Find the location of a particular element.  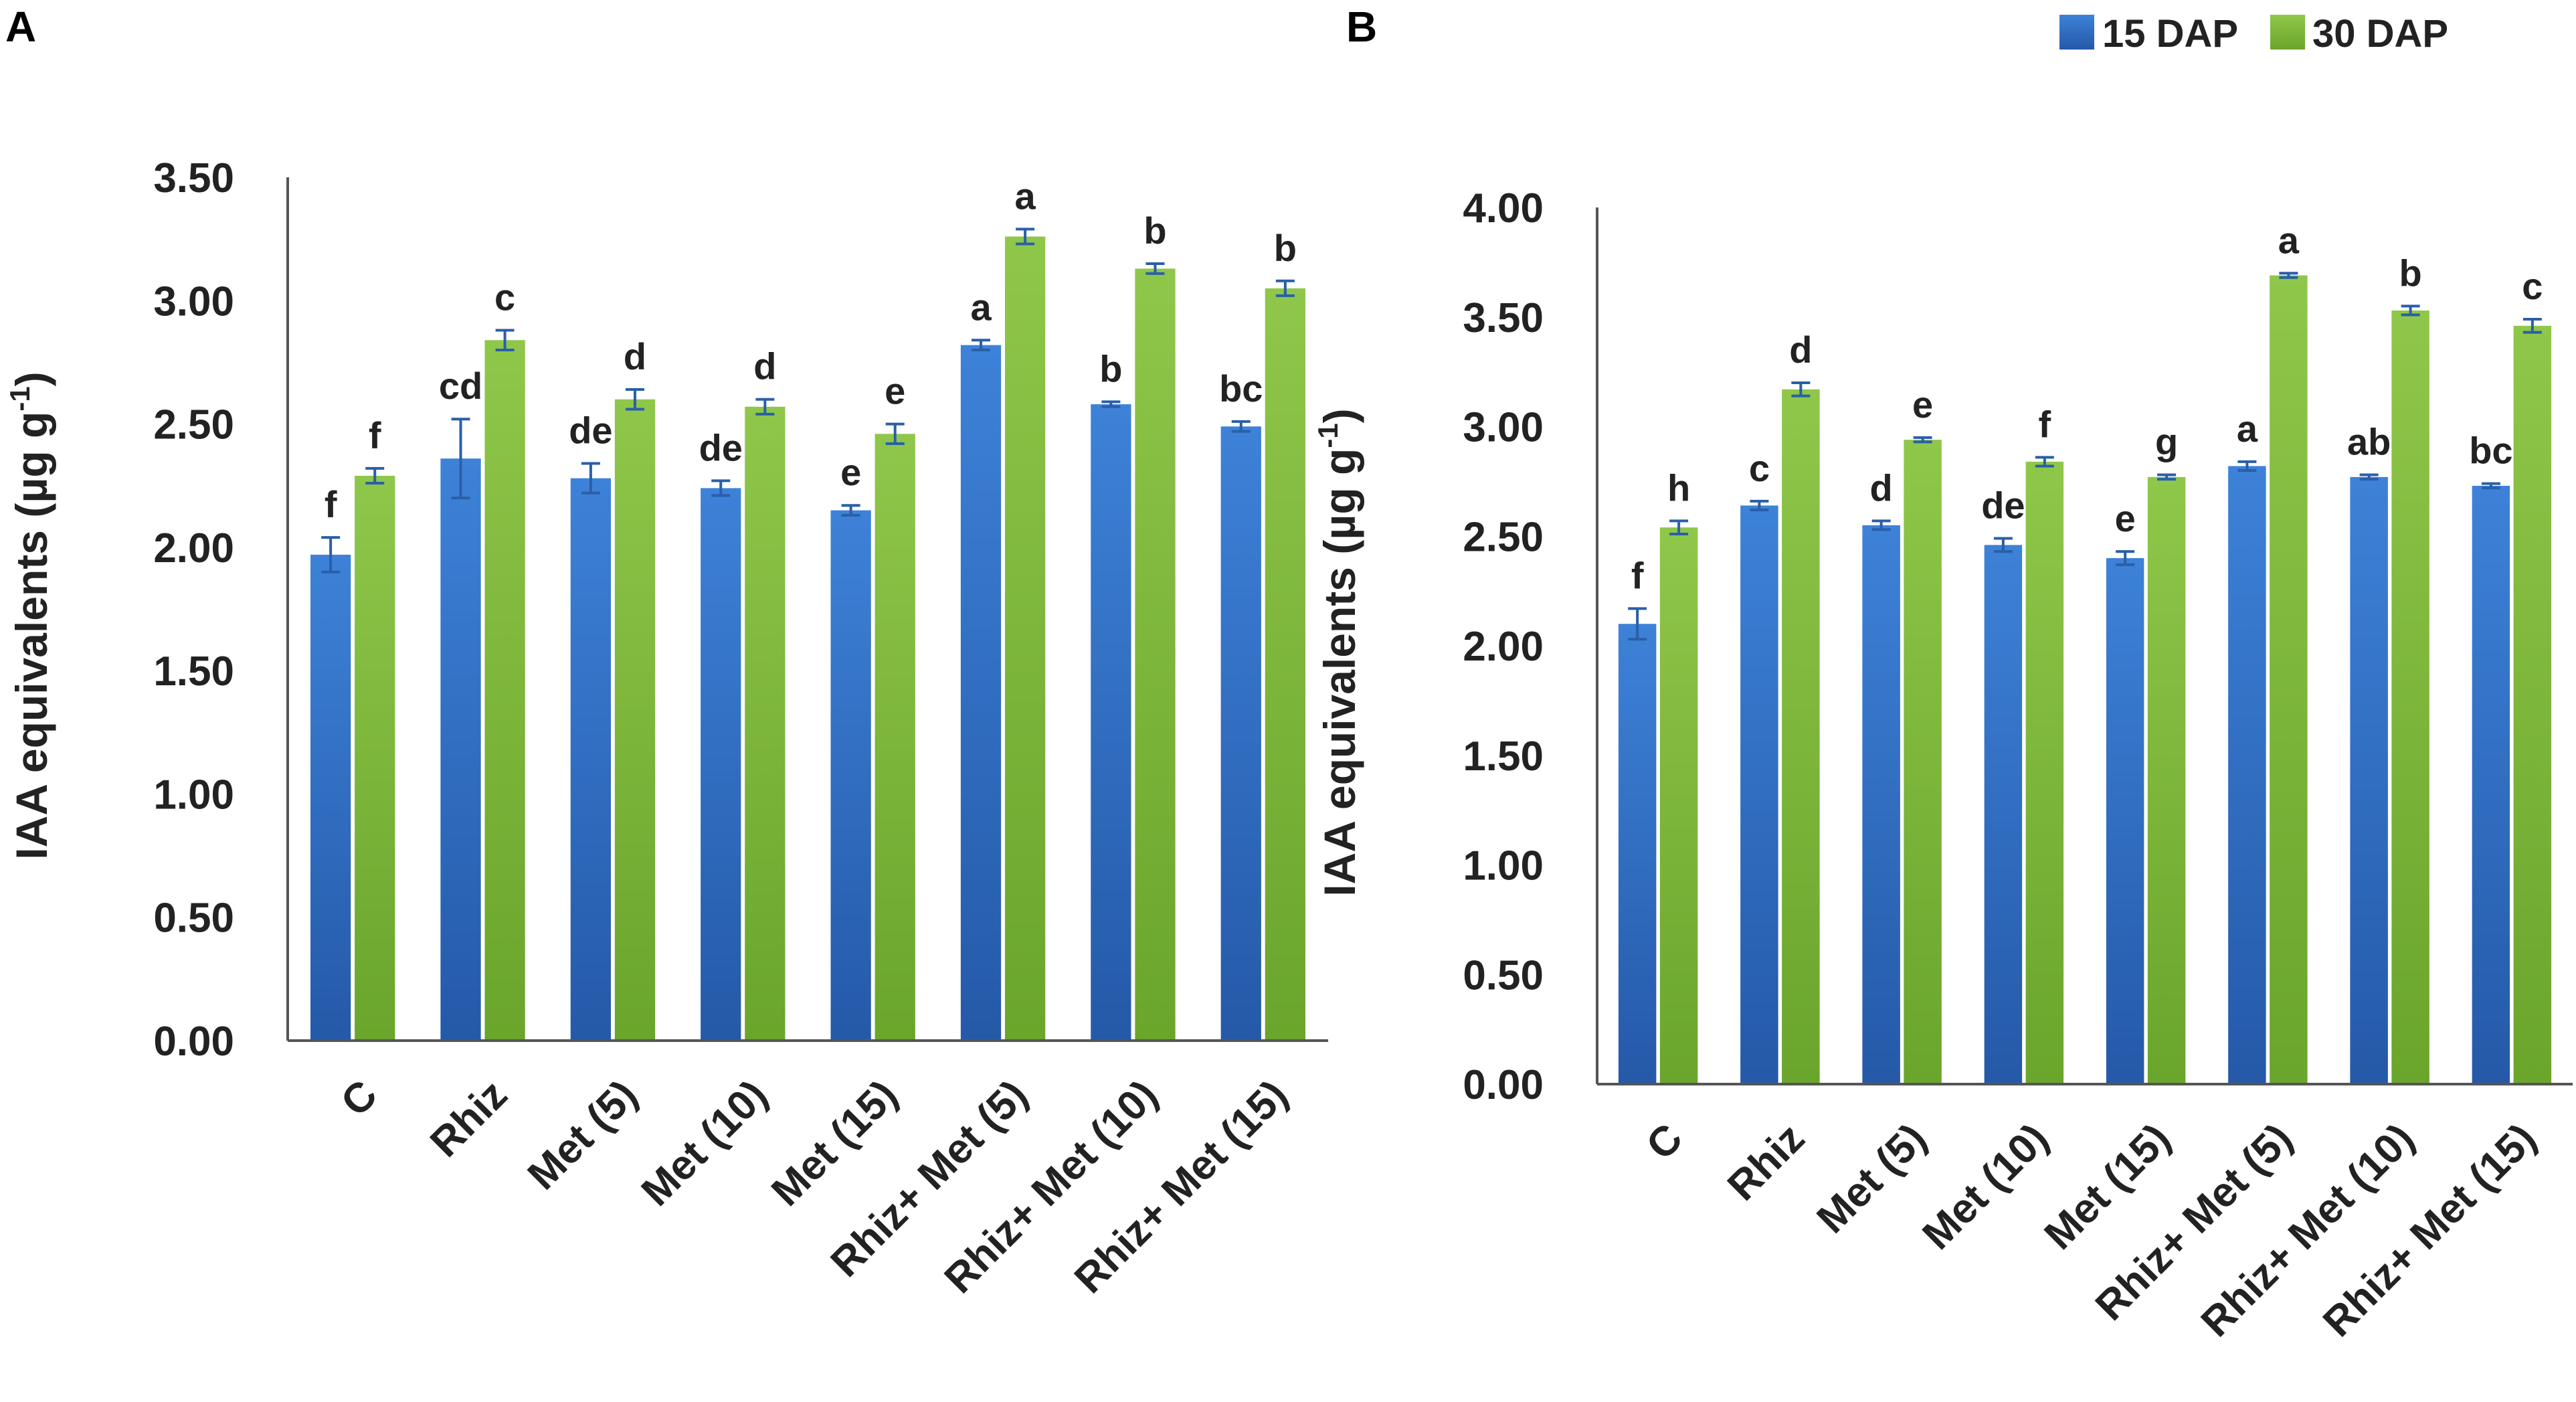

significance-letter: bc is located at coordinates (1241, 388).